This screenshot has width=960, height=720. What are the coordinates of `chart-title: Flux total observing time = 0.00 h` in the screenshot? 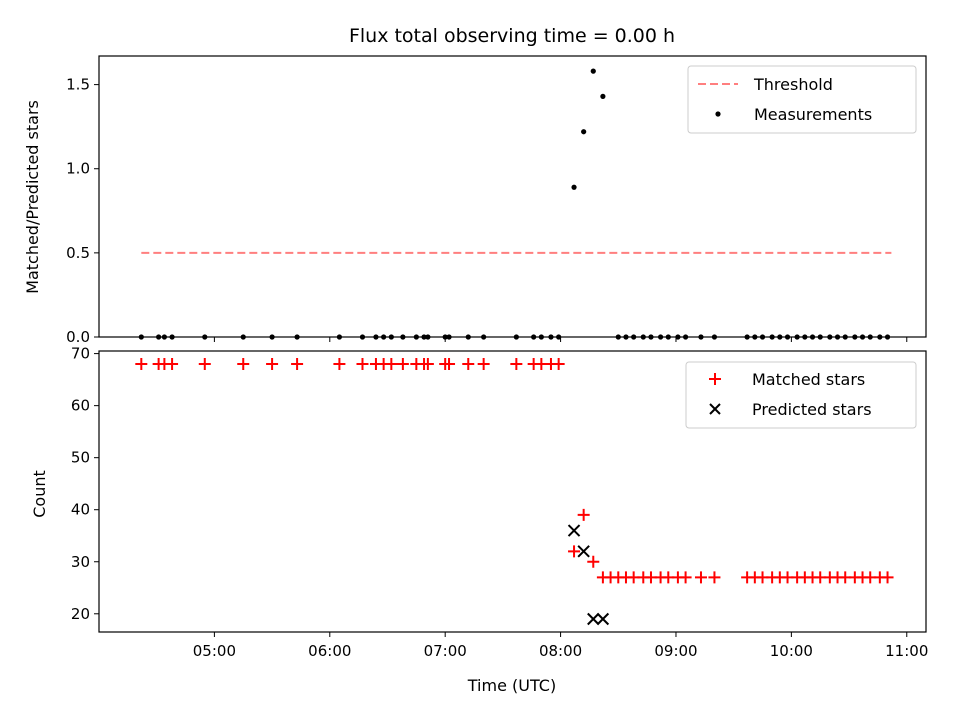 It's located at (512, 36).